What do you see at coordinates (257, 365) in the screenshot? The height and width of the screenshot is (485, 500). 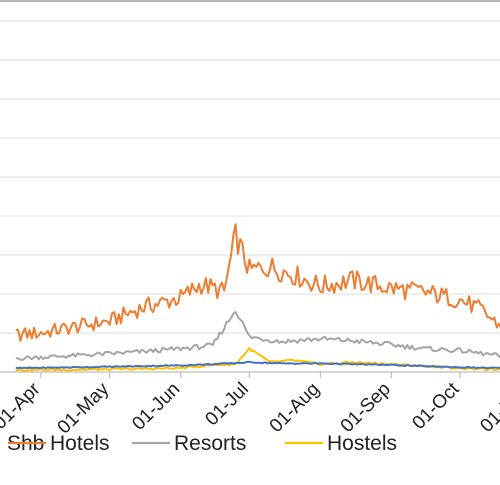 I see `series-line-shb` at bounding box center [257, 365].